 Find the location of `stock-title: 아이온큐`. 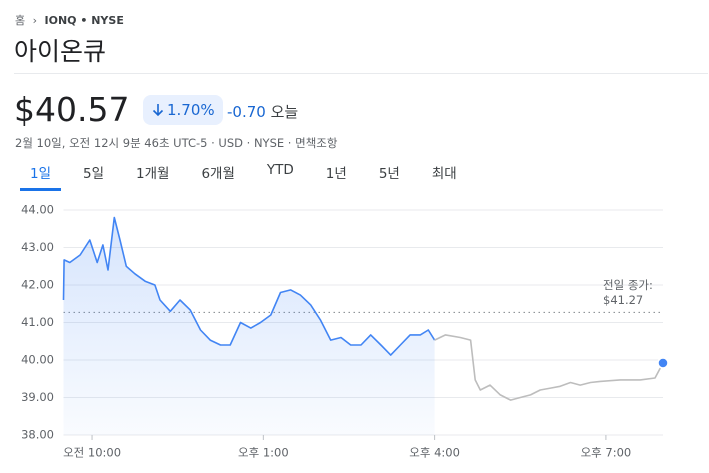

stock-title: 아이온큐 is located at coordinates (60, 51).